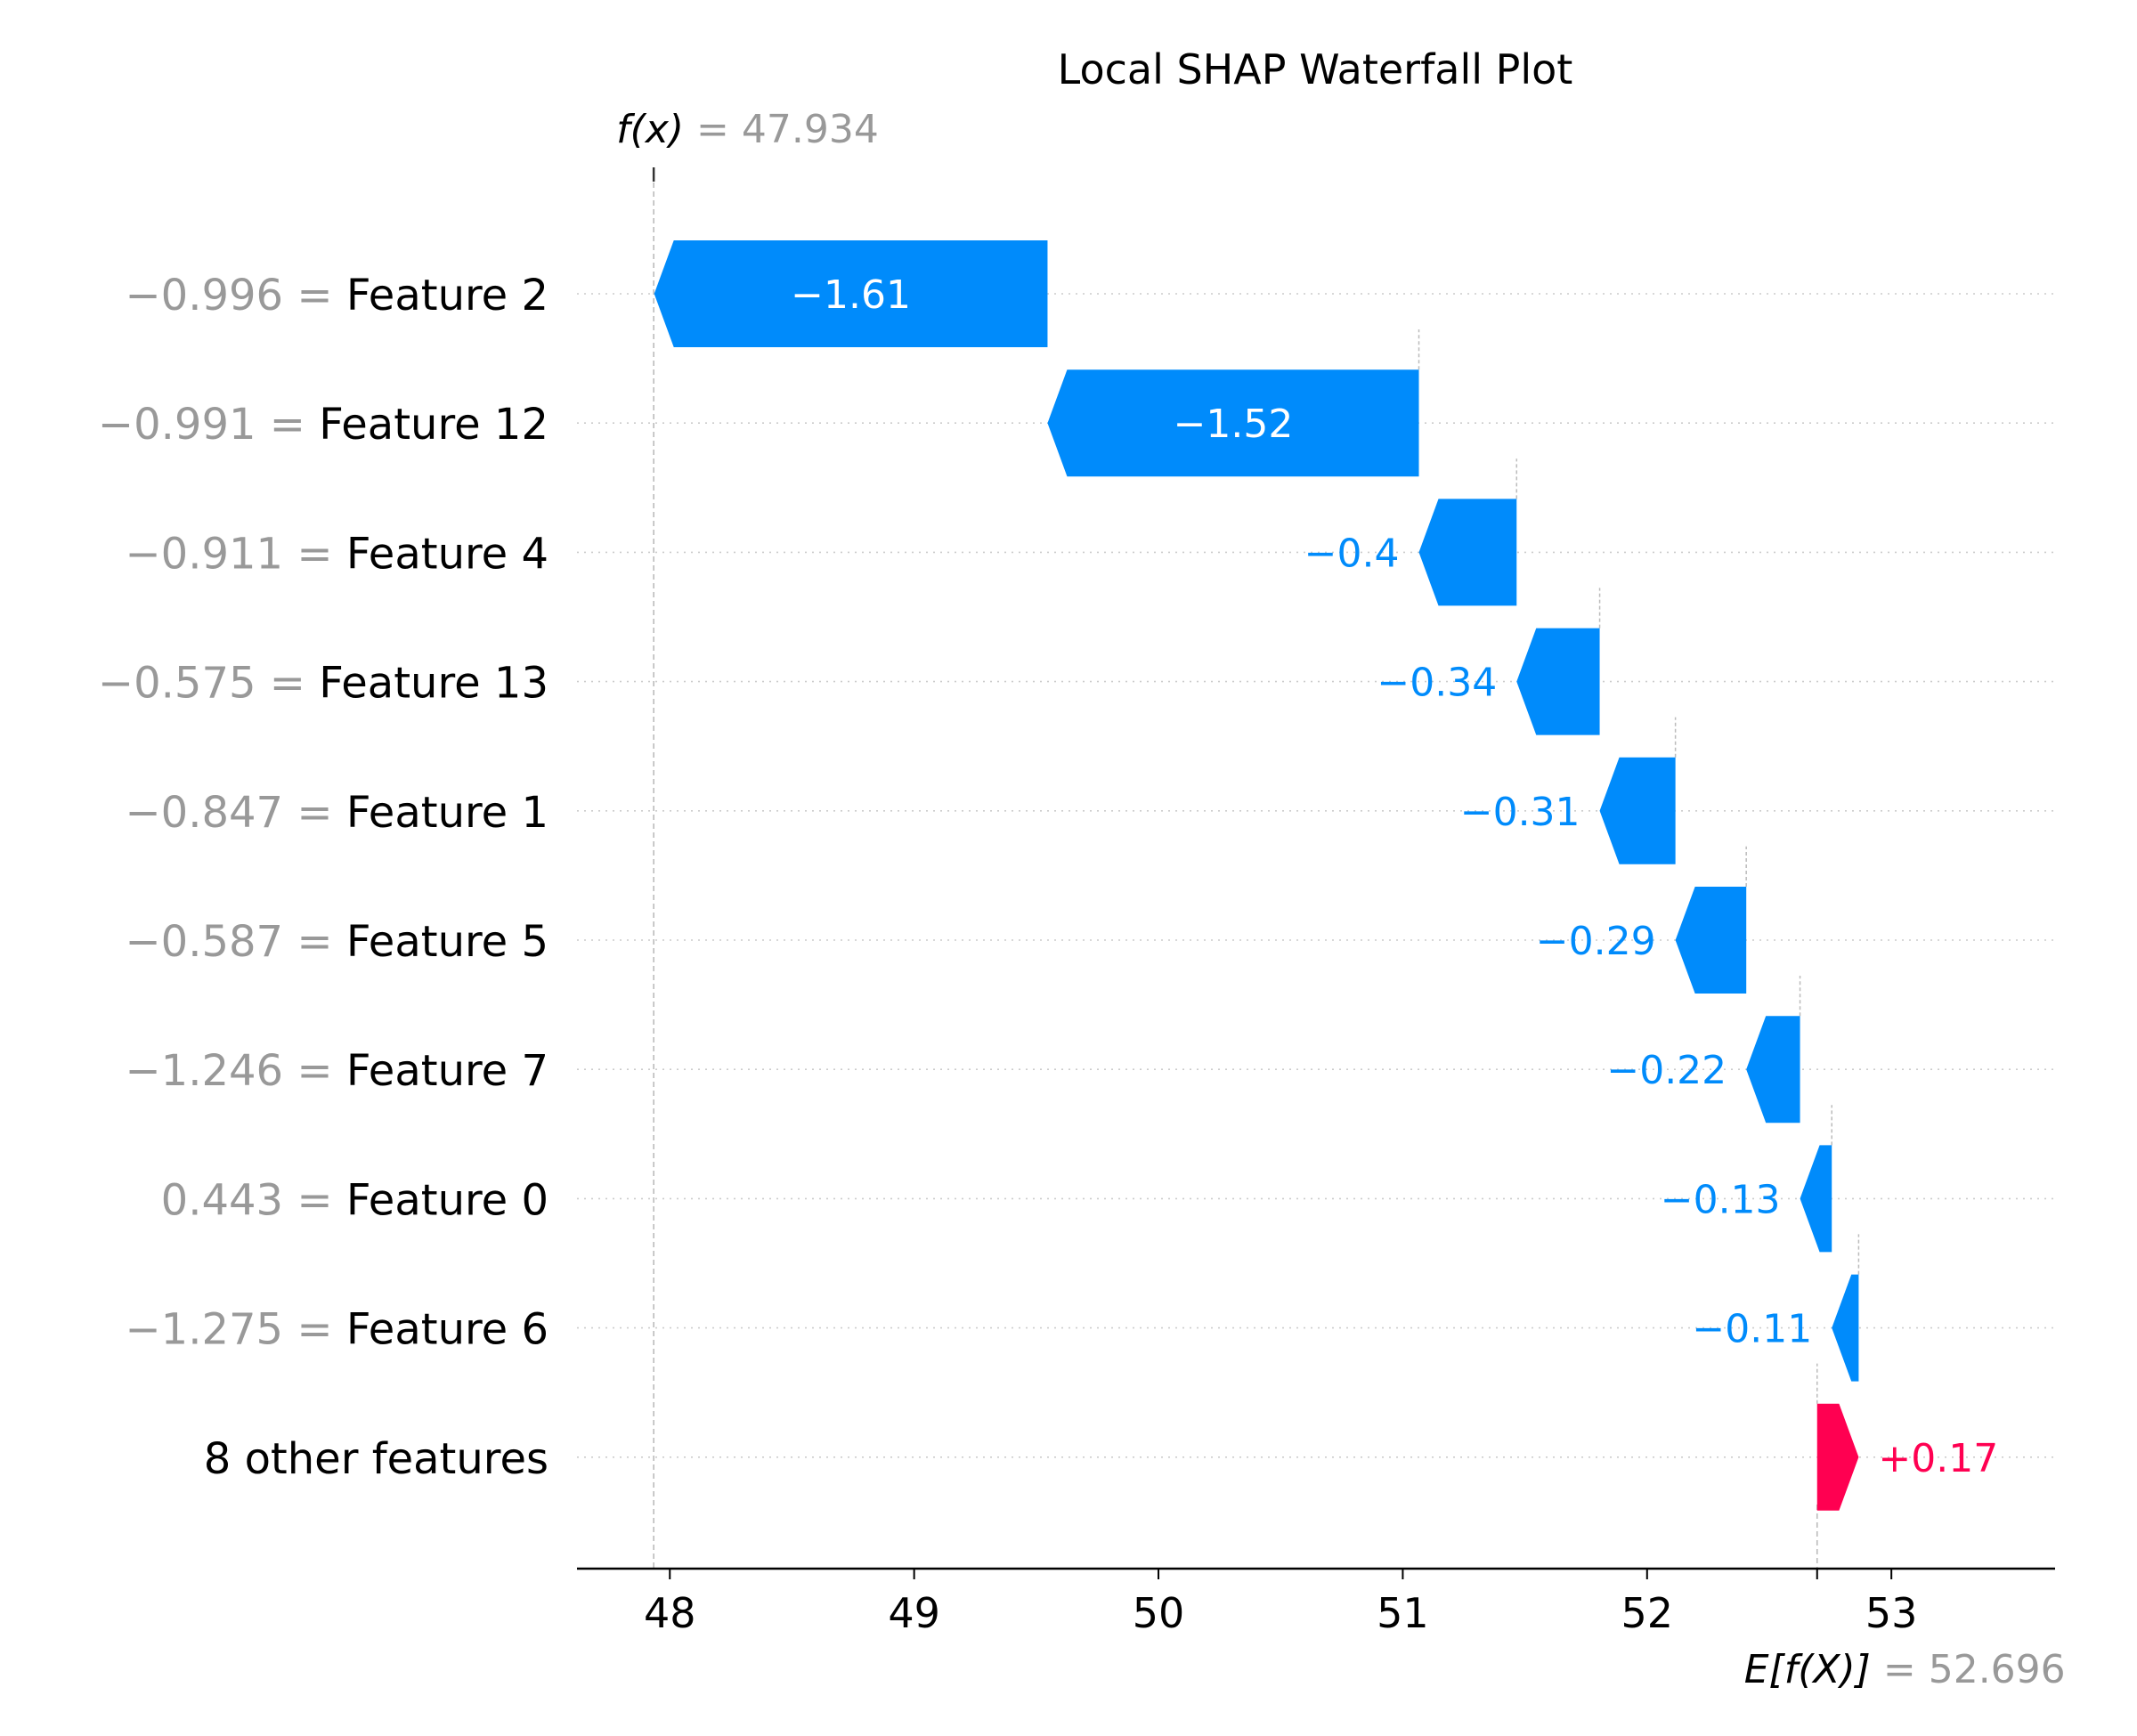 This screenshot has height=1736, width=2137. What do you see at coordinates (235, 554) in the screenshot?
I see `feature-value: −0.911 =` at bounding box center [235, 554].